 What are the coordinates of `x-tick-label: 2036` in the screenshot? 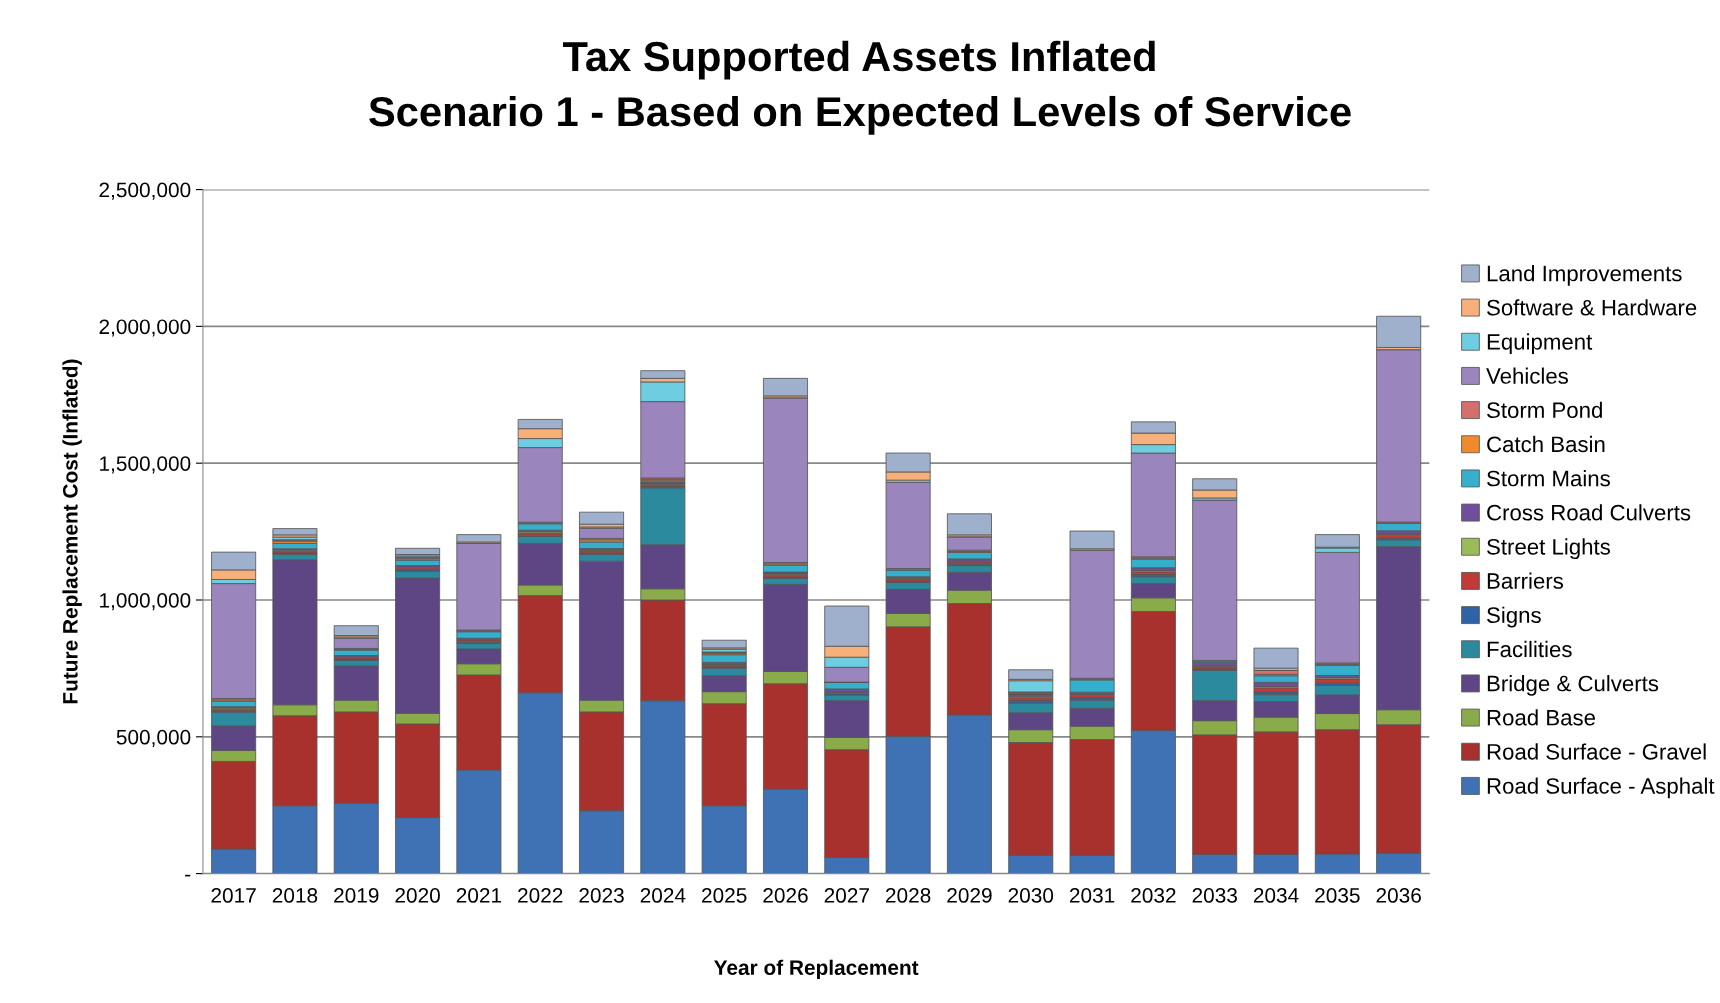 It's located at (1398, 895).